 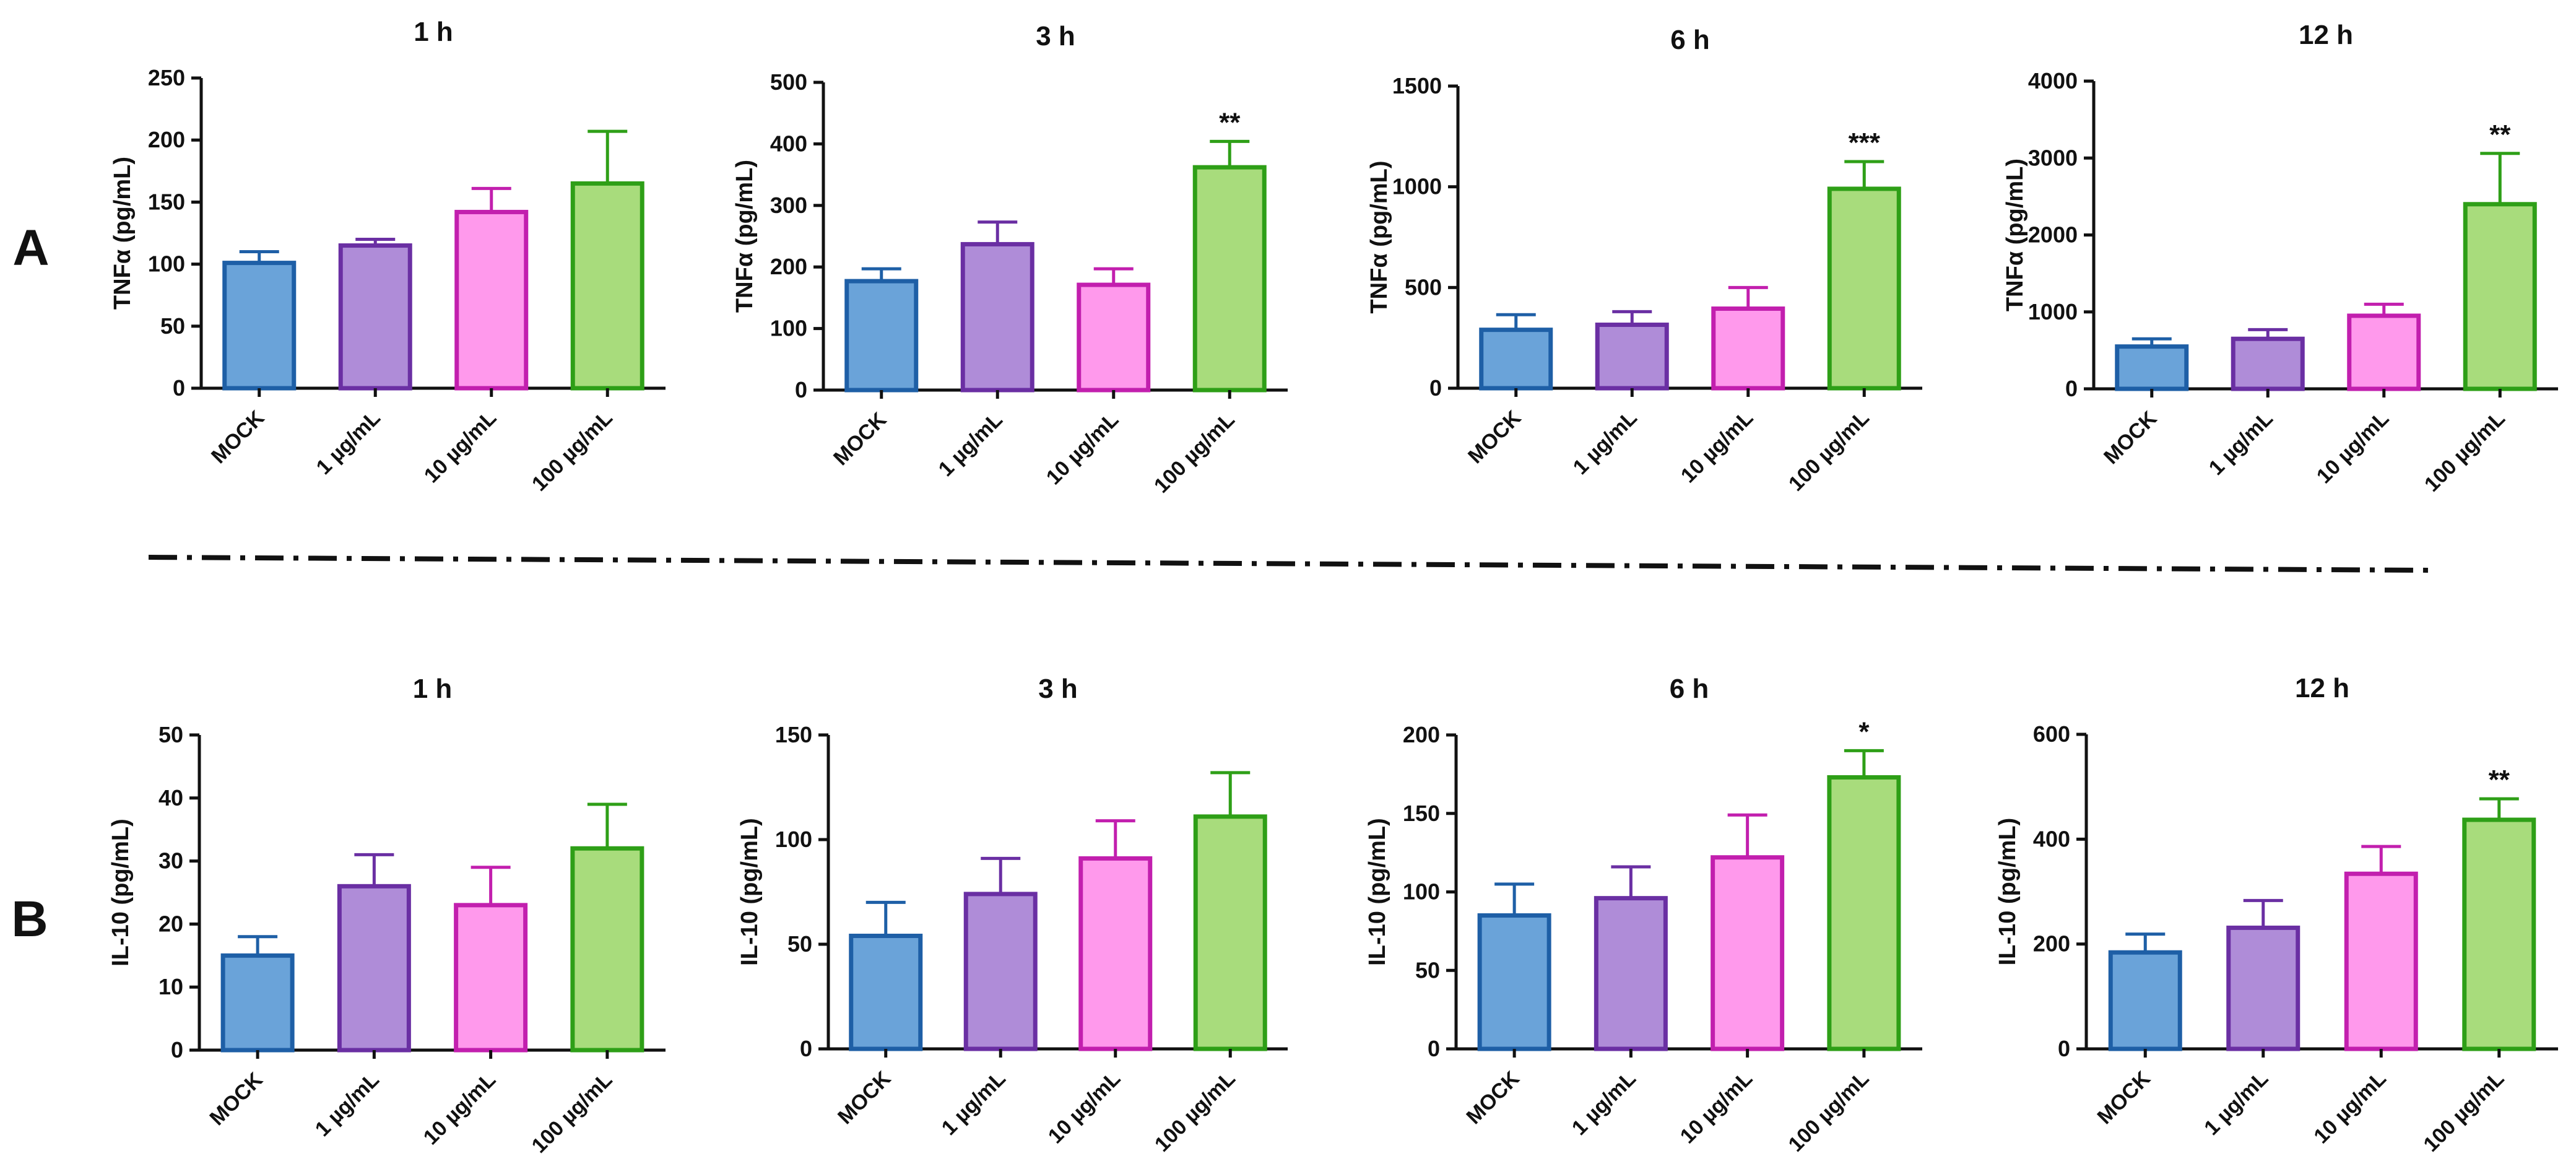 What do you see at coordinates (29, 919) in the screenshot?
I see `panel-label-b: B` at bounding box center [29, 919].